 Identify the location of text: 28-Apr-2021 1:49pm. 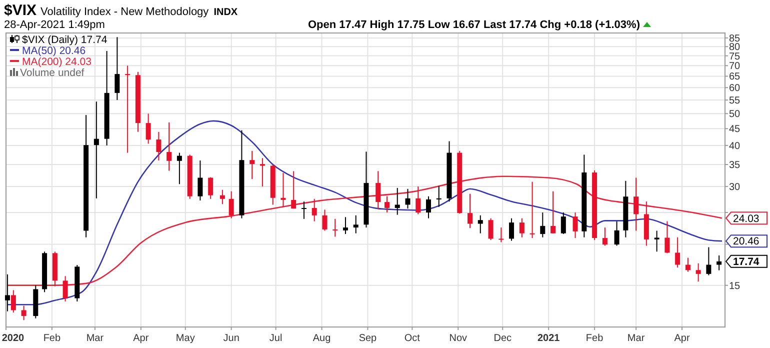
(54, 25).